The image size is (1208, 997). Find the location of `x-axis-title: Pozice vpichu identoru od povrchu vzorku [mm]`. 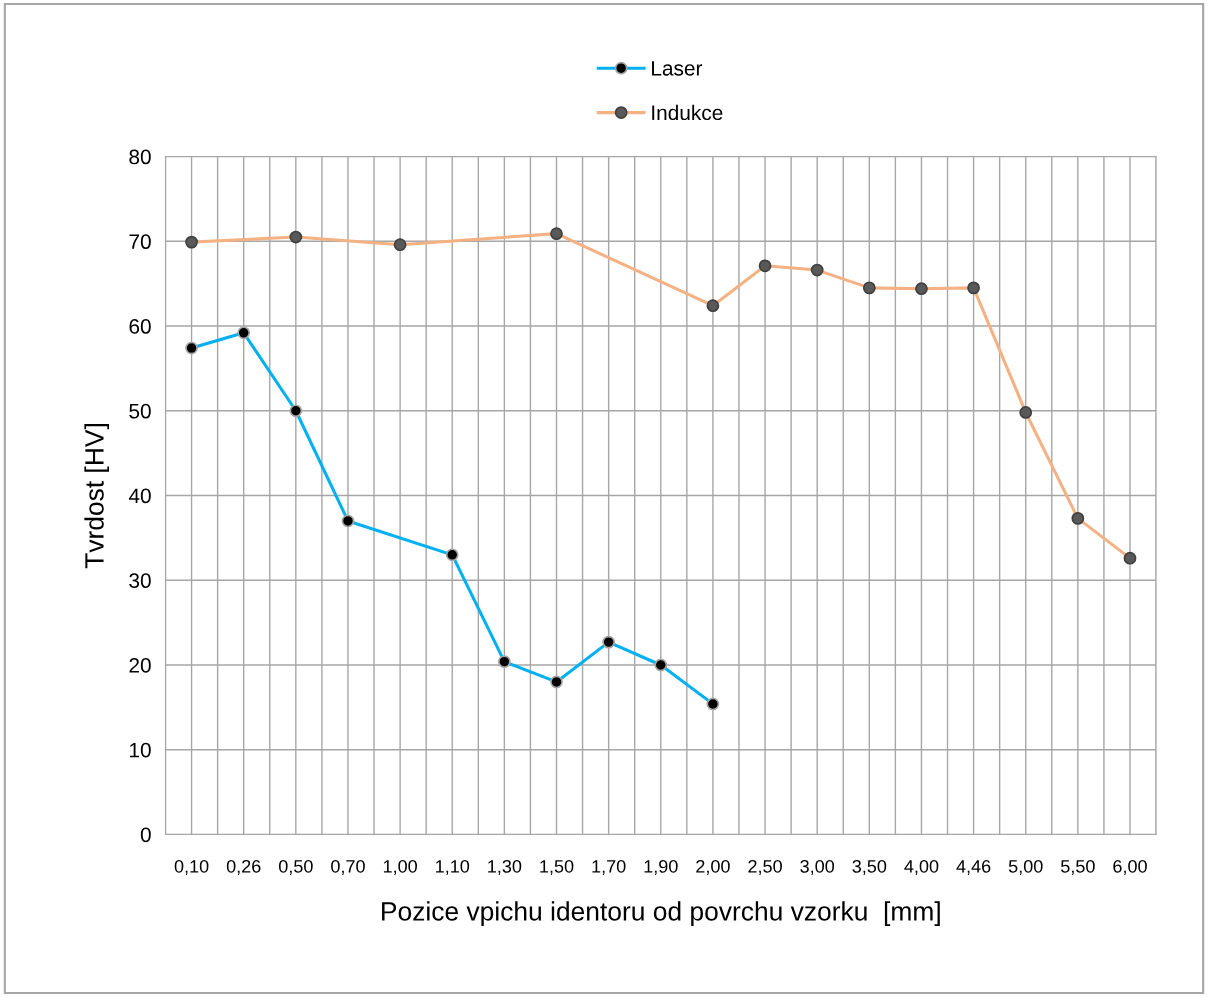

x-axis-title: Pozice vpichu identoru od povrchu vzorku [mm] is located at coordinates (661, 913).